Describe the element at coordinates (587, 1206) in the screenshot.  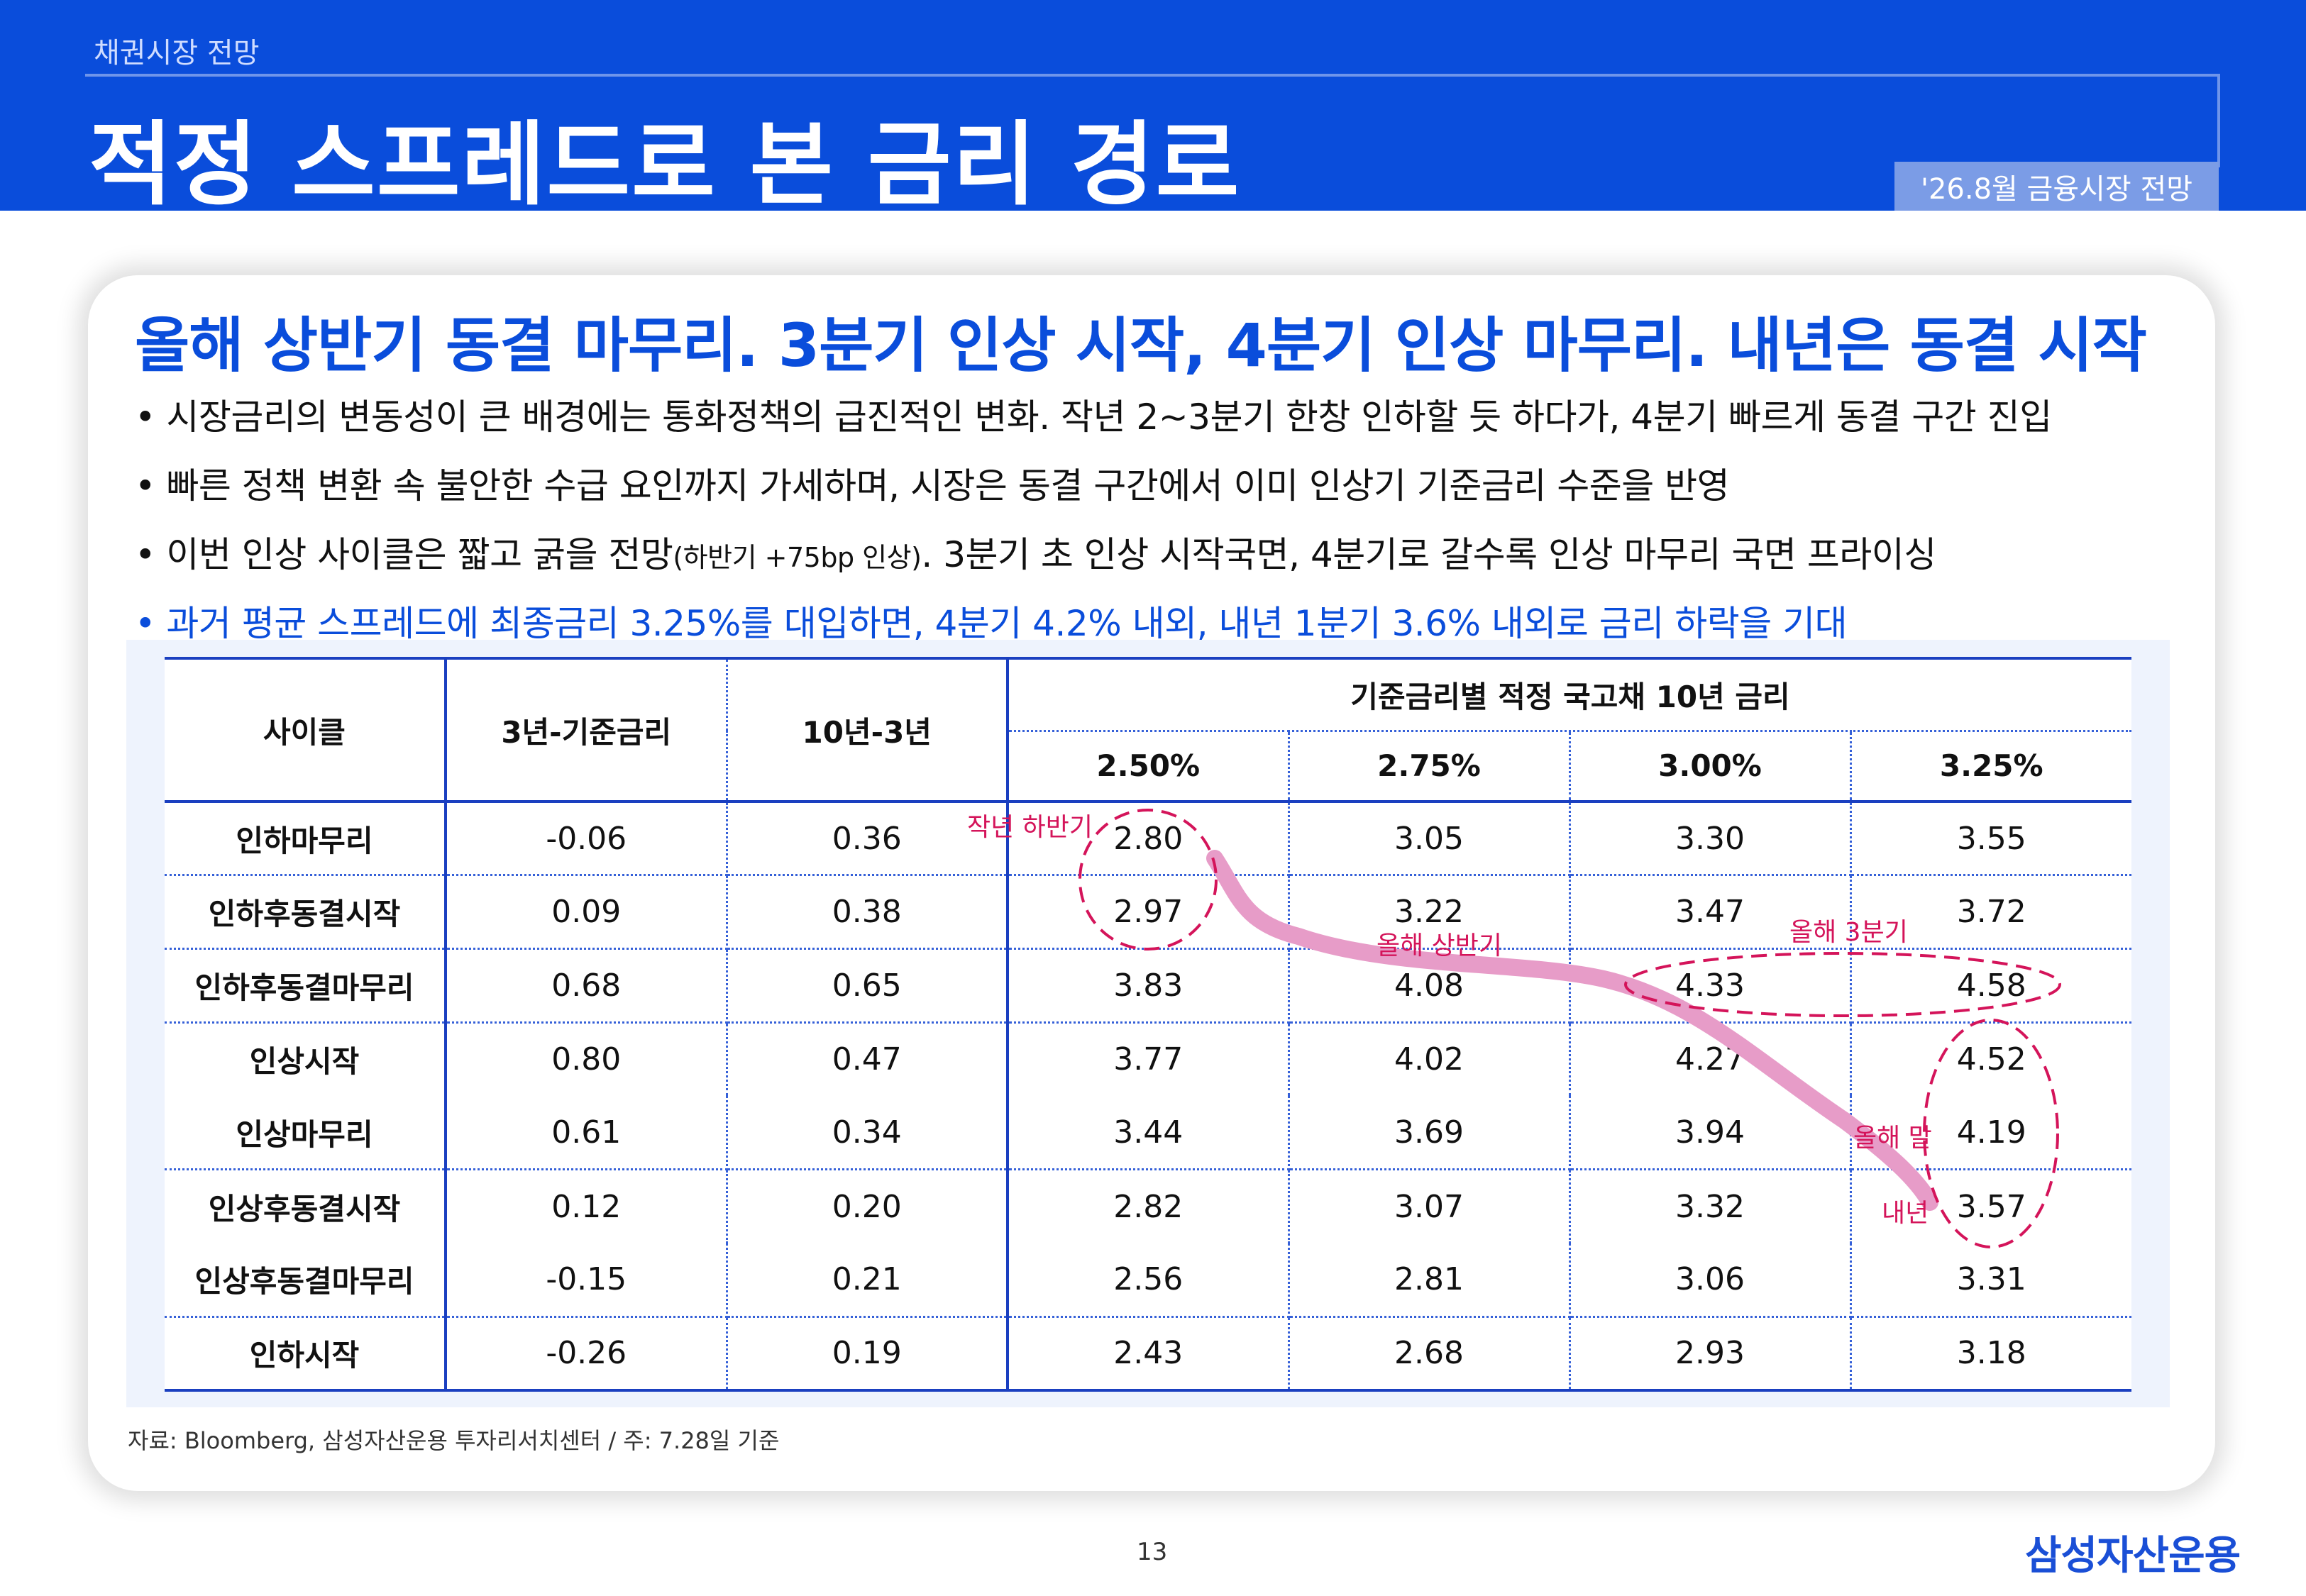
I see `spread-3y-base: 0.12` at that location.